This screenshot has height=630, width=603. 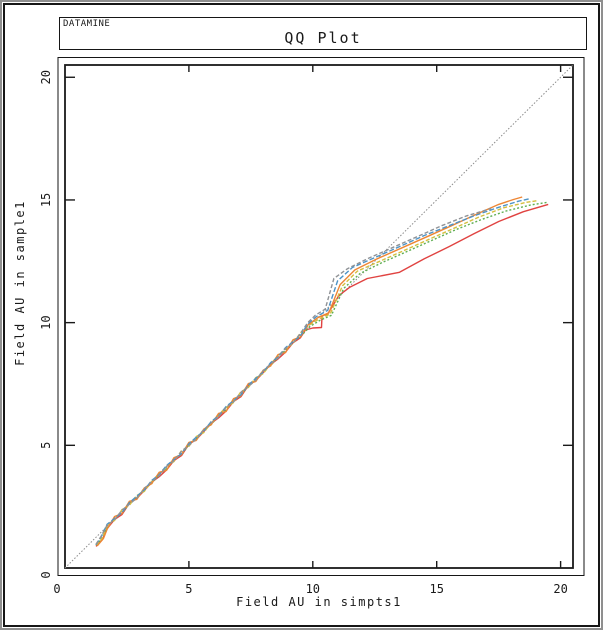 I want to click on page-title: QQ Plot, so click(x=323, y=38).